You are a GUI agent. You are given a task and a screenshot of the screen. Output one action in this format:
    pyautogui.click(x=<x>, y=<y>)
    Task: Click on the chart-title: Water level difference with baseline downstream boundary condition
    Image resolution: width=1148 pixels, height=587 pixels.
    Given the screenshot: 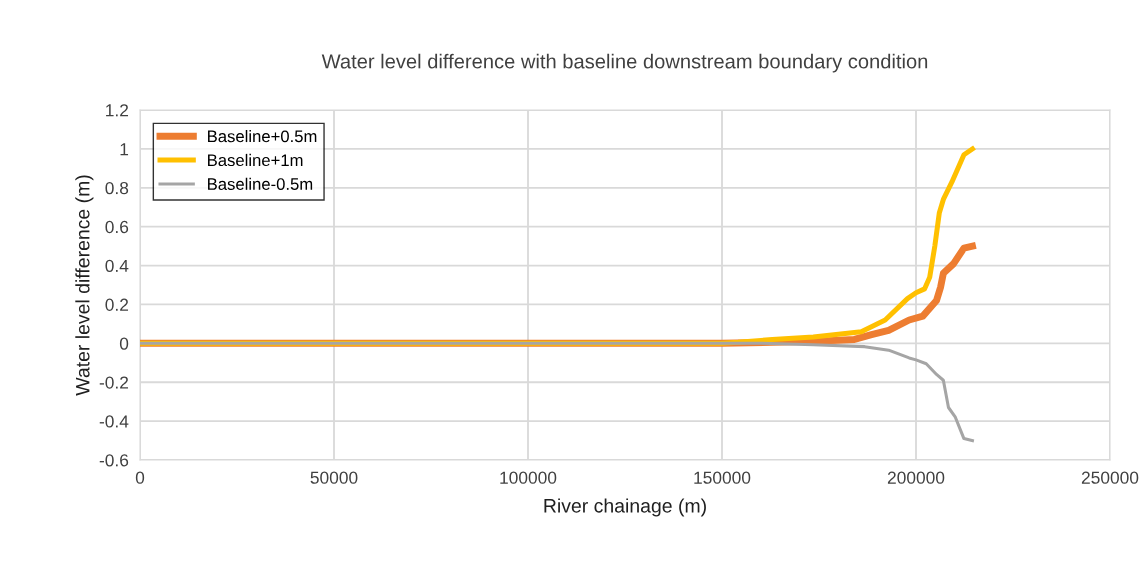 What is the action you would take?
    pyautogui.click(x=624, y=63)
    